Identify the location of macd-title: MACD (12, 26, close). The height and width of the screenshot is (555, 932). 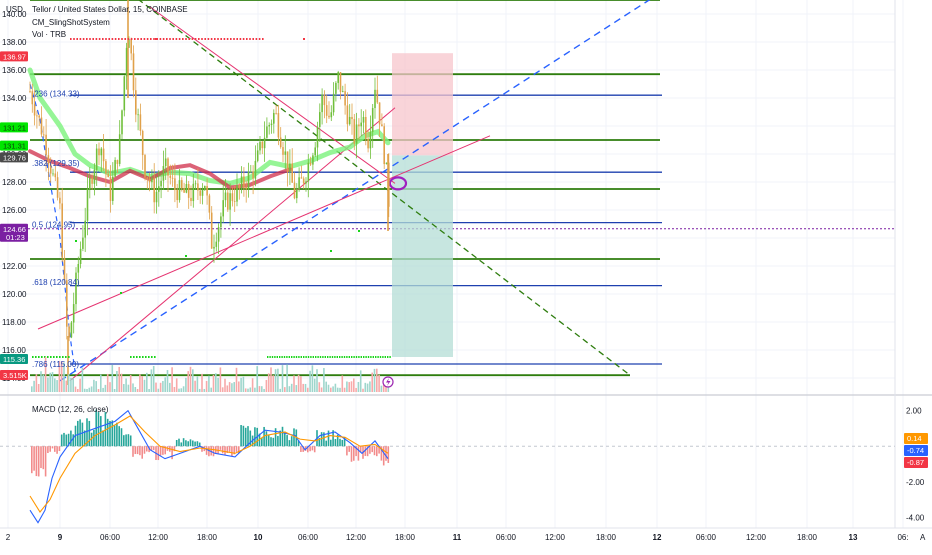
(70, 409).